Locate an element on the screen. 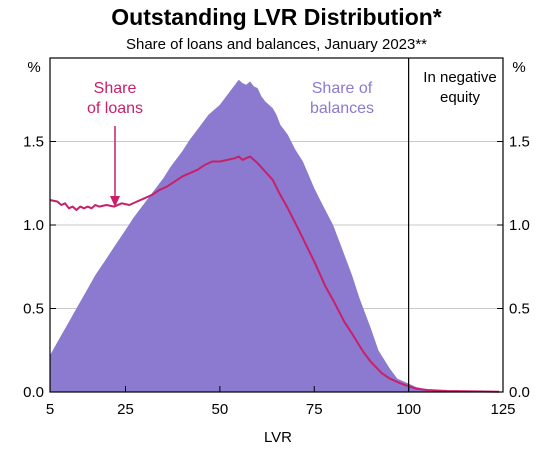 The width and height of the screenshot is (553, 451). x-tick-label-3: 75 is located at coordinates (314, 409).